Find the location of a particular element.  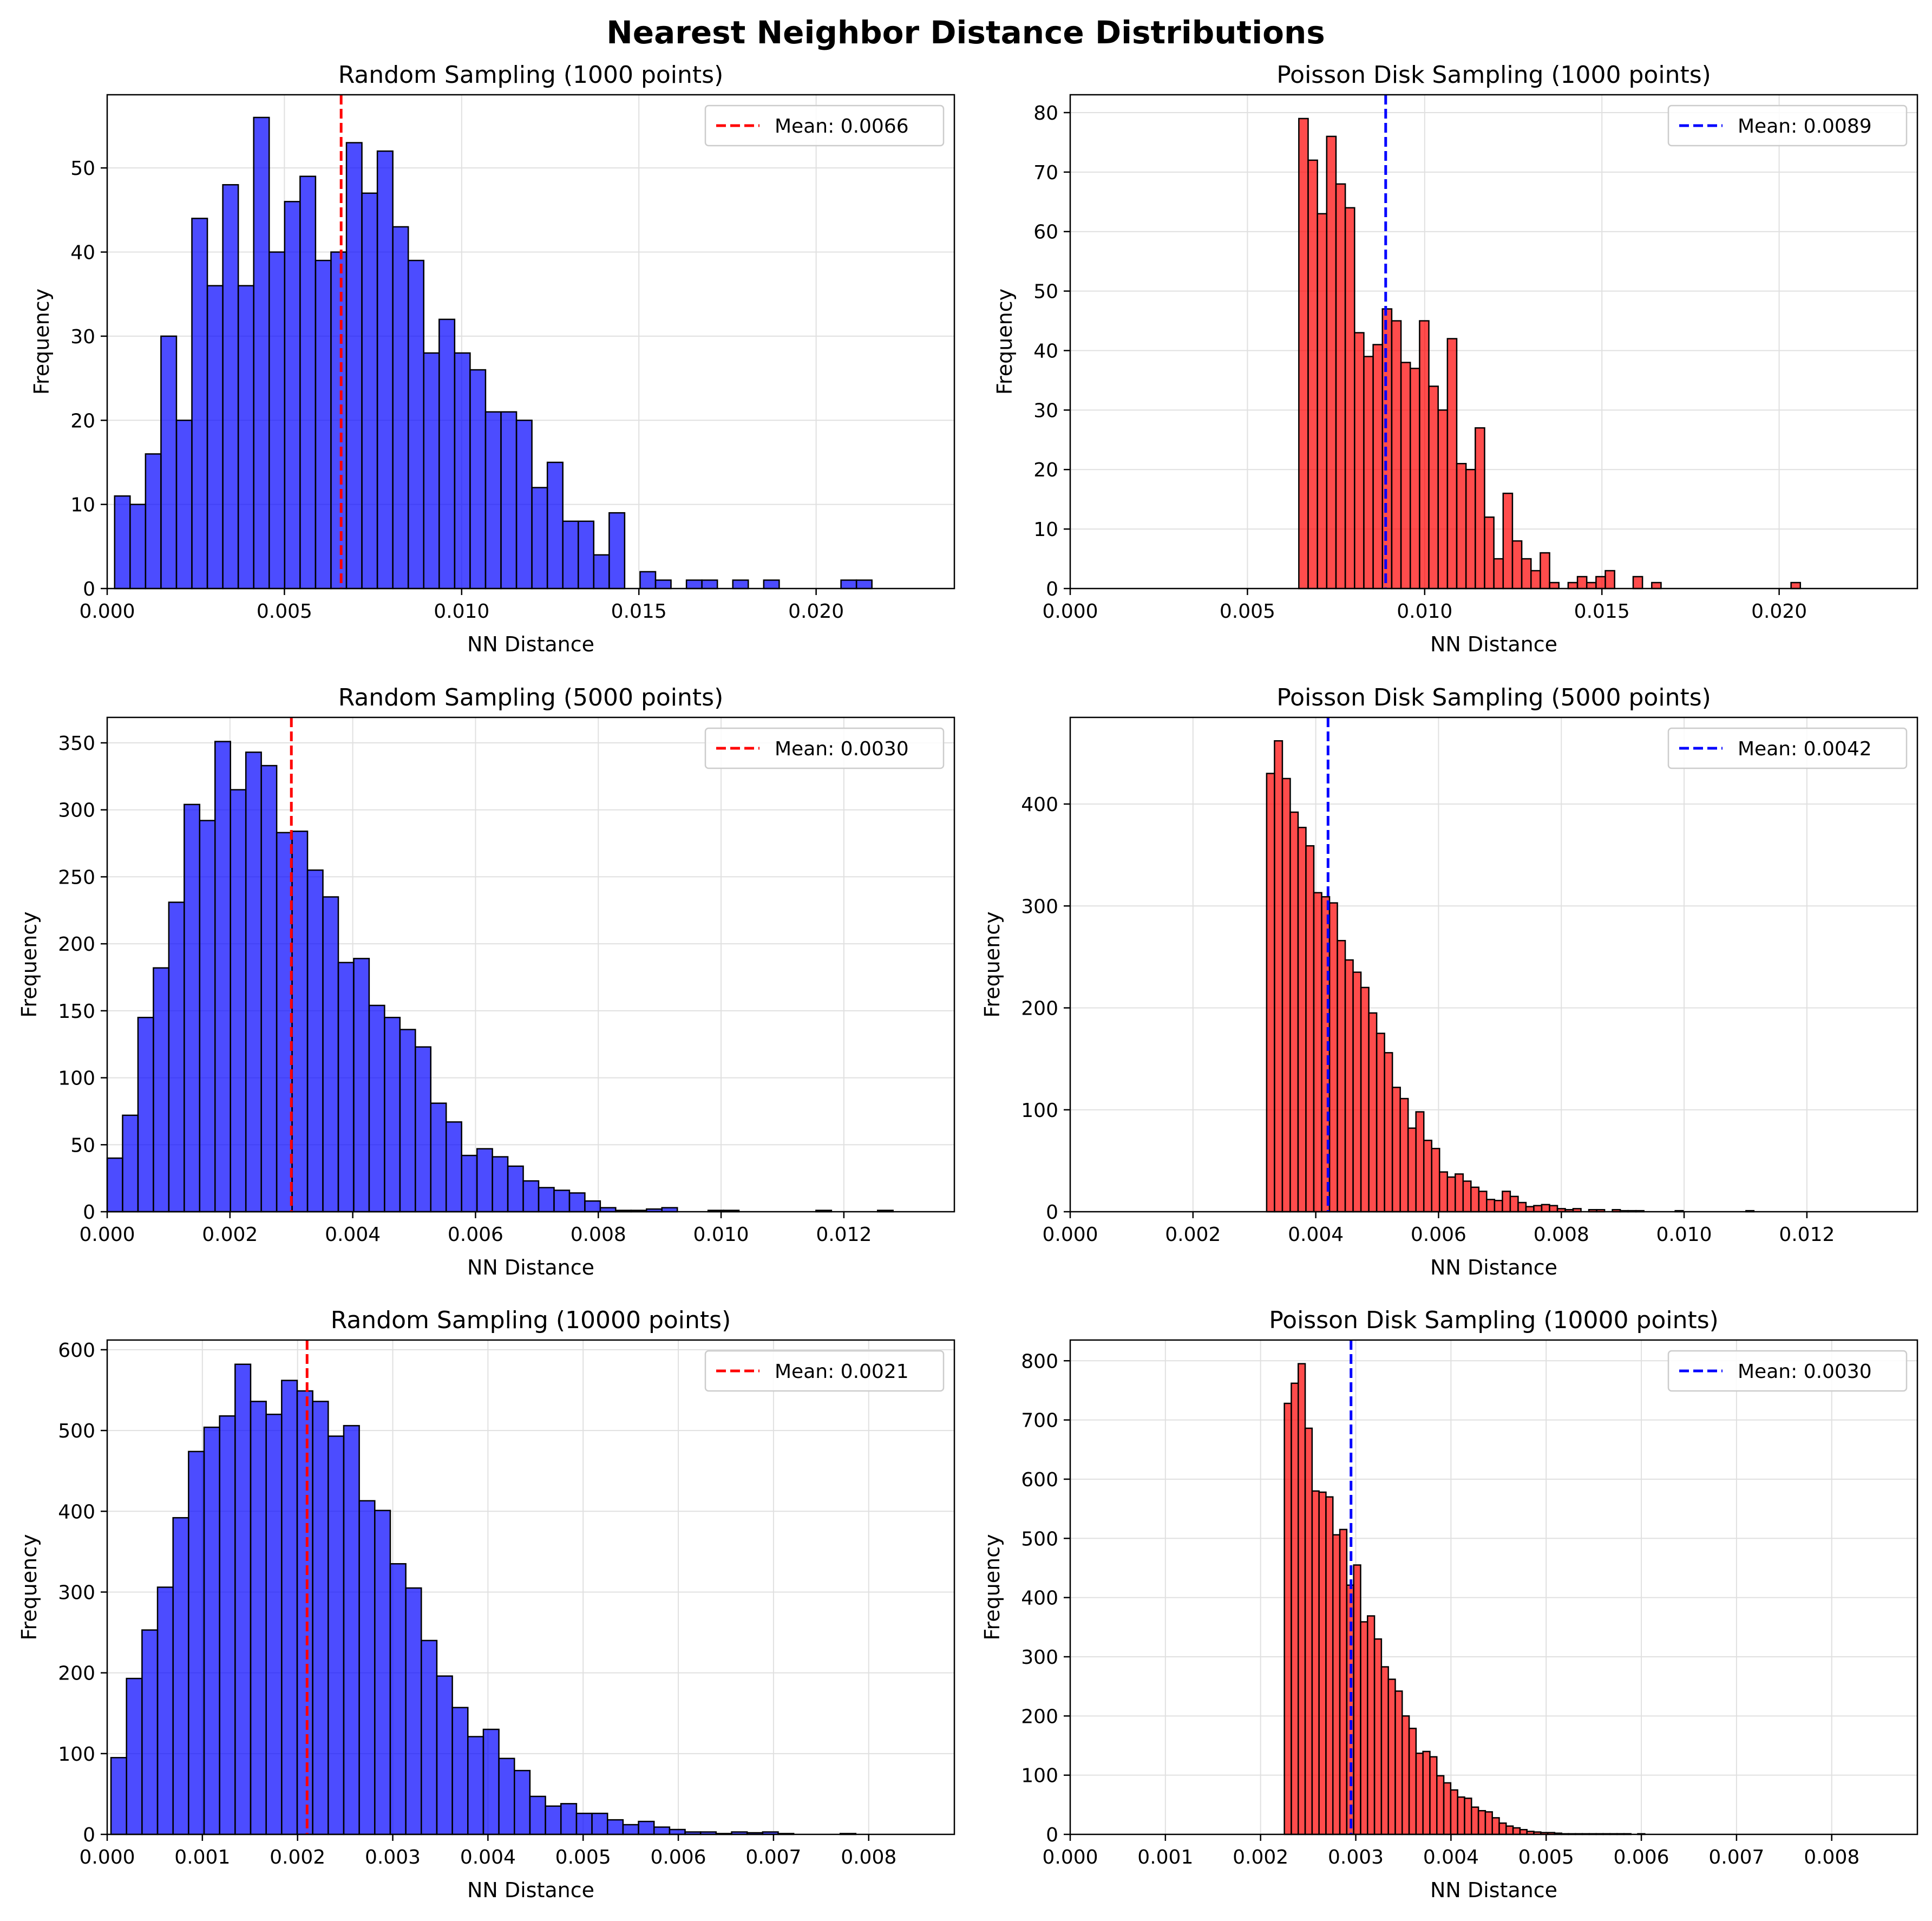

x-tick-label: 0.012 is located at coordinates (1807, 1235).